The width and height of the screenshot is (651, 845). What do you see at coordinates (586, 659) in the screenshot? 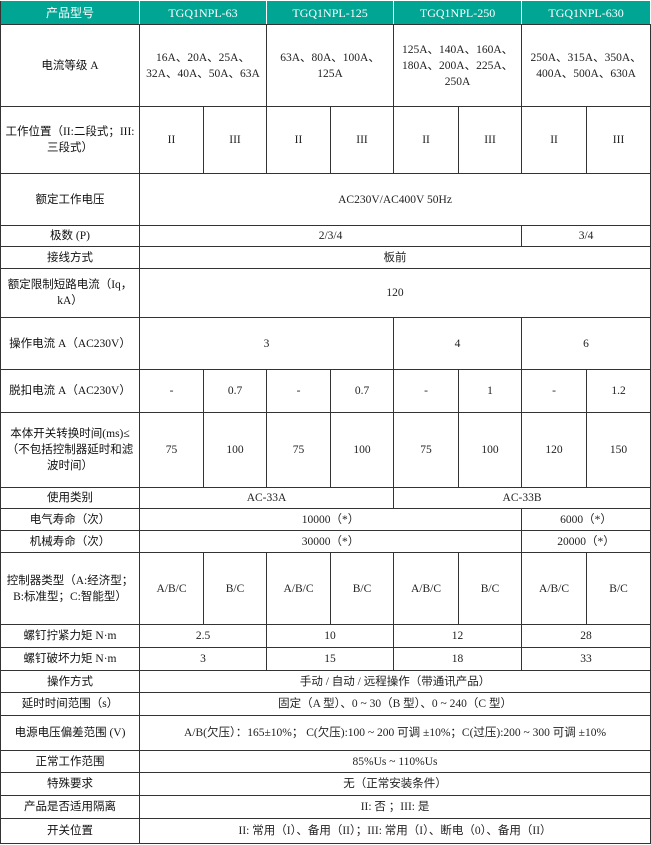
I see `row-value: 33` at bounding box center [586, 659].